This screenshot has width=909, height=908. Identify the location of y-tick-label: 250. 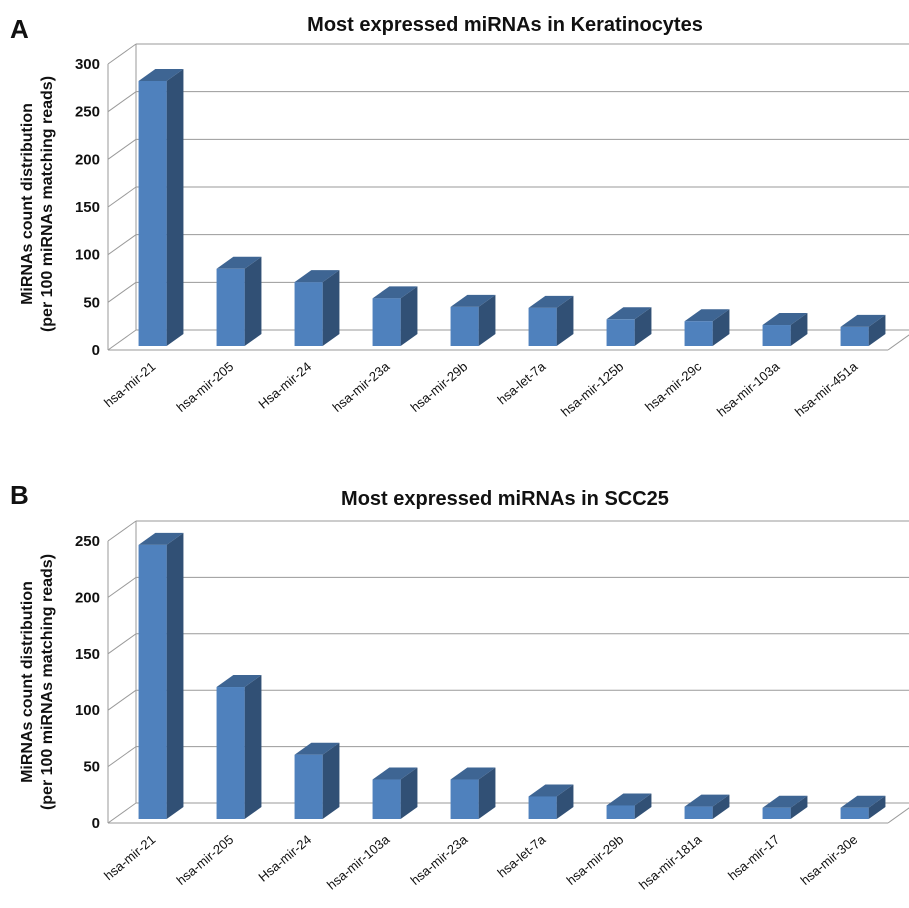
(87, 541).